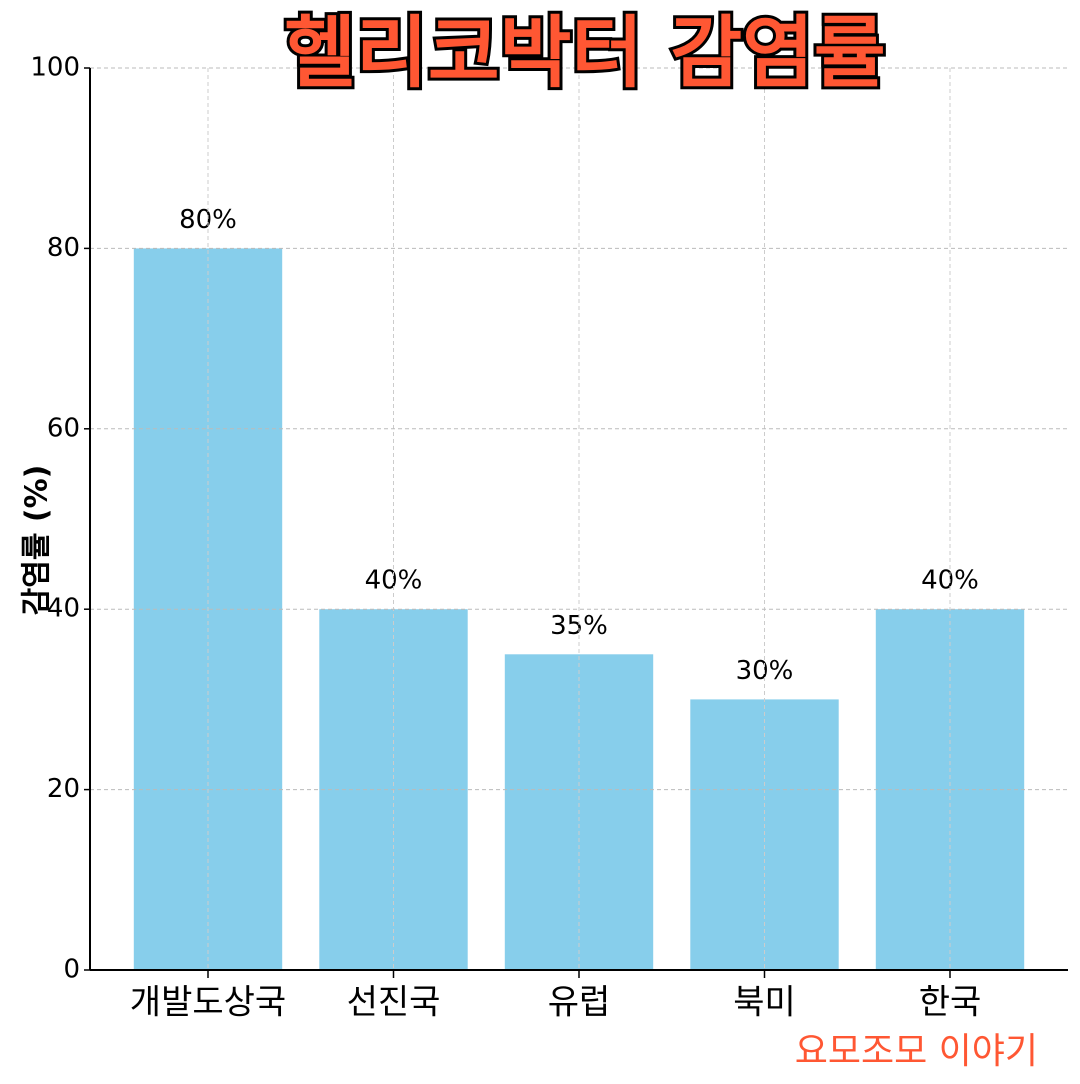  I want to click on y-tick-label: 0, so click(71, 970).